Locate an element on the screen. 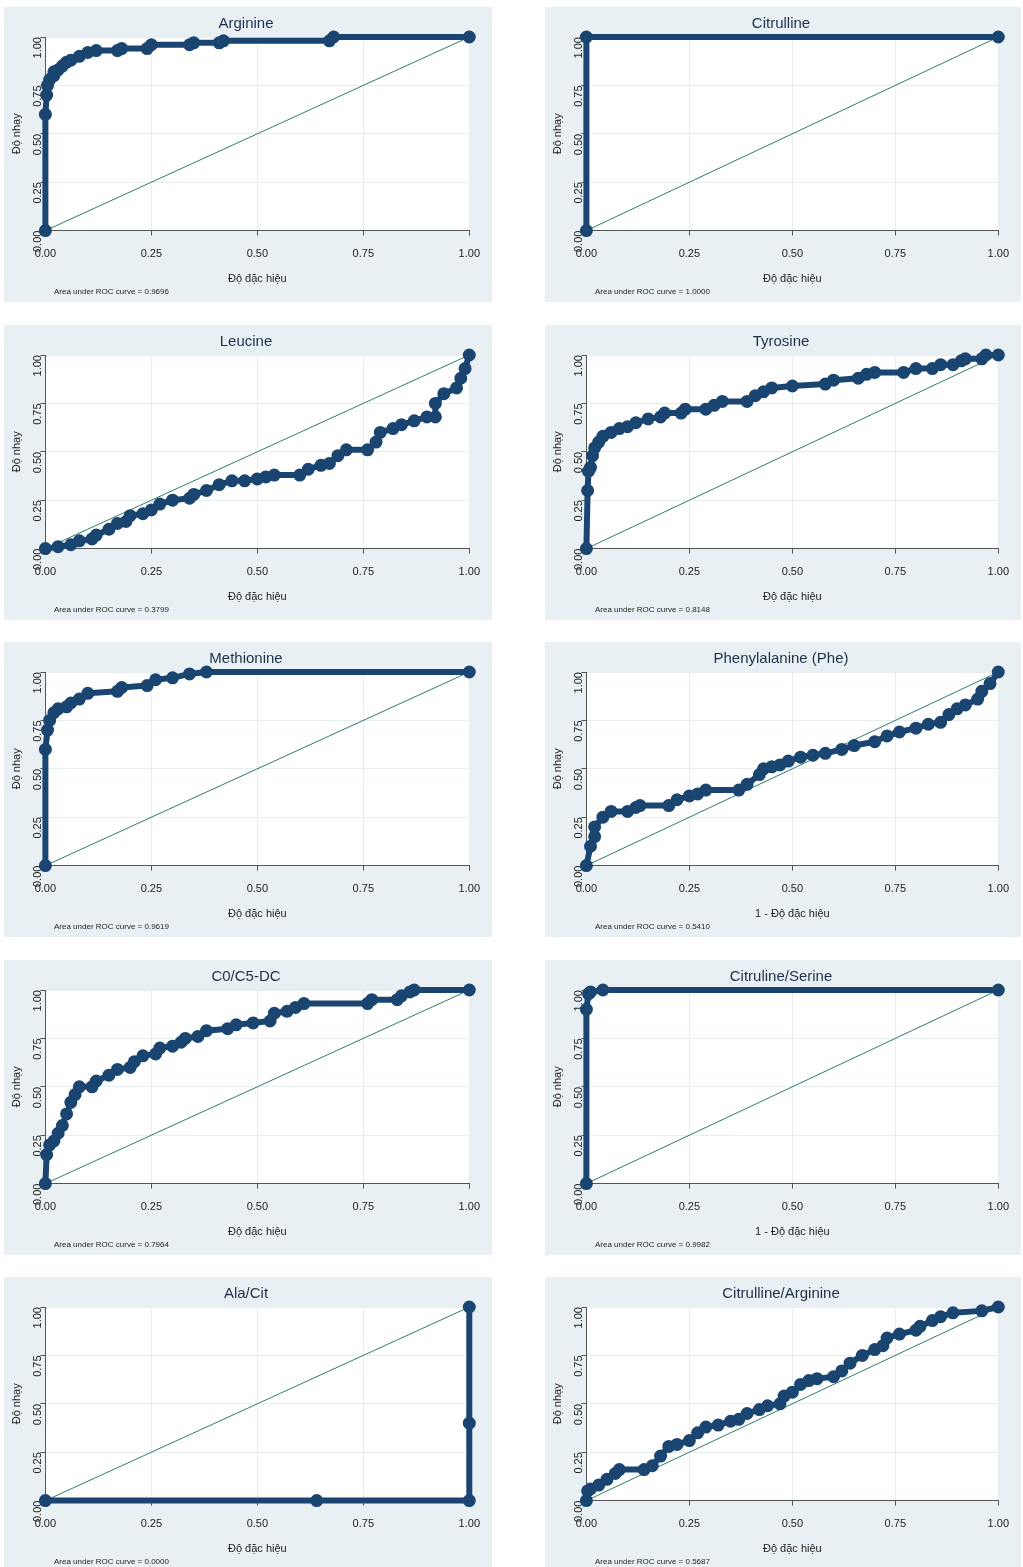  text: Area under ROC curve = 0.3799 is located at coordinates (112, 609).